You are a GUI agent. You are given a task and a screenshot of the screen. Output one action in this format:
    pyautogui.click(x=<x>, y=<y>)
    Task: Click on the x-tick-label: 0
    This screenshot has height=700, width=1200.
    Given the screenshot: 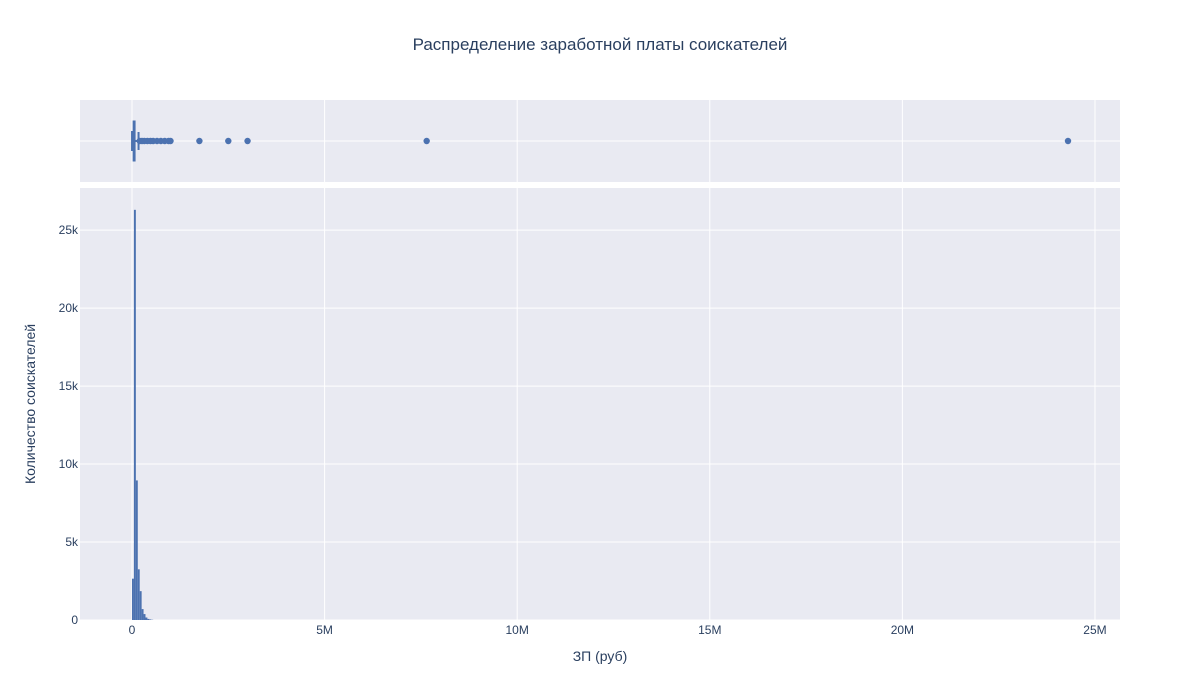 What is the action you would take?
    pyautogui.click(x=132, y=630)
    